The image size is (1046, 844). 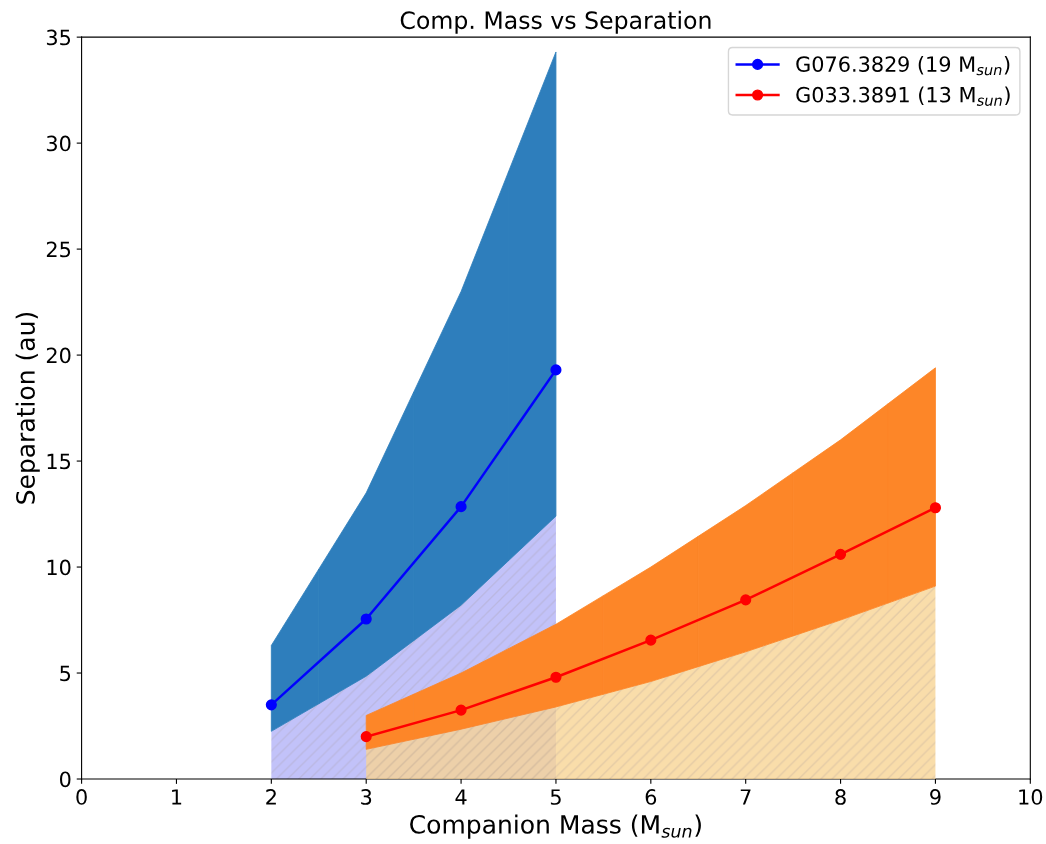 What do you see at coordinates (65, 779) in the screenshot?
I see `y-tick-label: 0` at bounding box center [65, 779].